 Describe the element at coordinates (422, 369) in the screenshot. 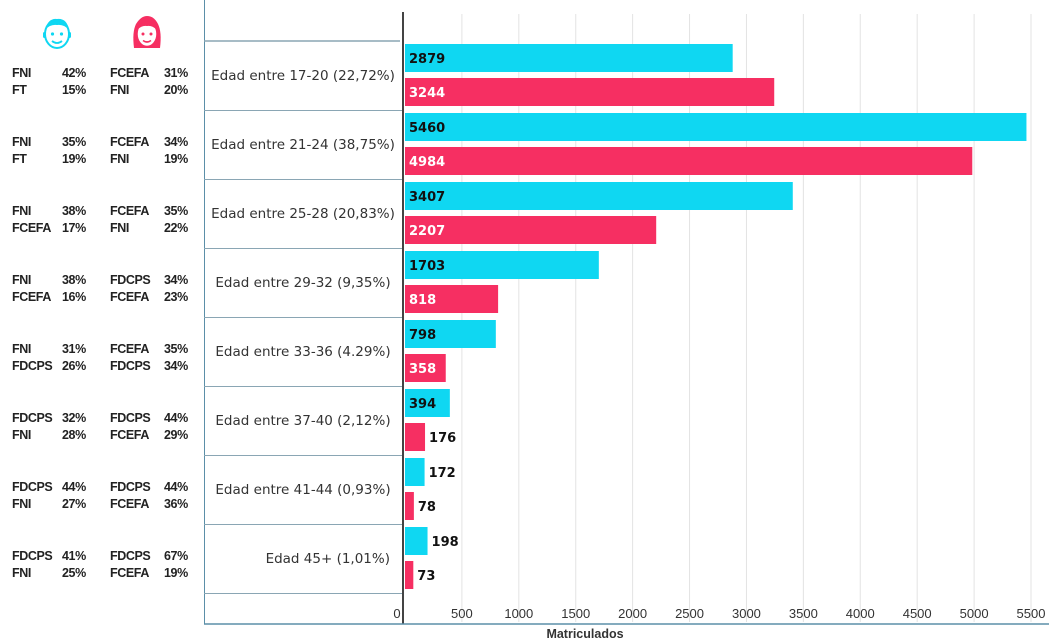

I see `bar-value-label: 358` at that location.